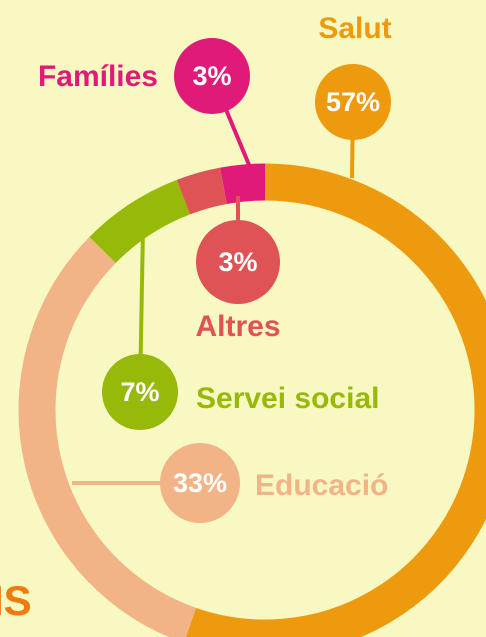  What do you see at coordinates (287, 398) in the screenshot?
I see `category-label: Servei social` at bounding box center [287, 398].